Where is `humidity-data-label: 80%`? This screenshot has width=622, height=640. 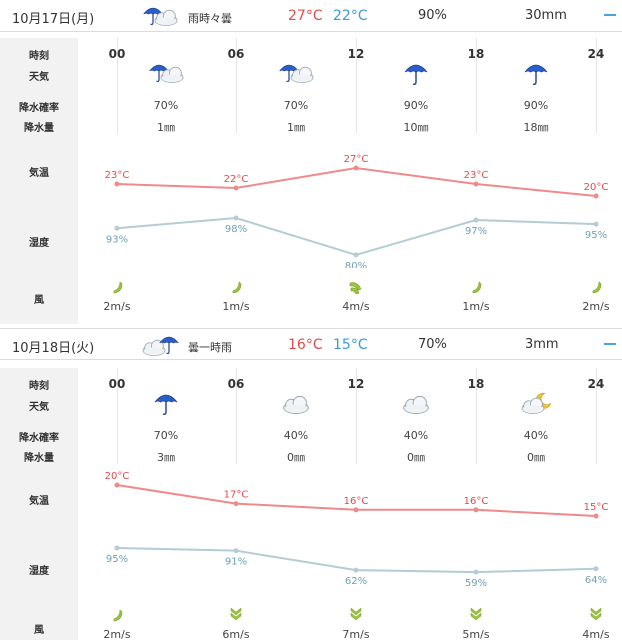 humidity-data-label: 80% is located at coordinates (356, 264).